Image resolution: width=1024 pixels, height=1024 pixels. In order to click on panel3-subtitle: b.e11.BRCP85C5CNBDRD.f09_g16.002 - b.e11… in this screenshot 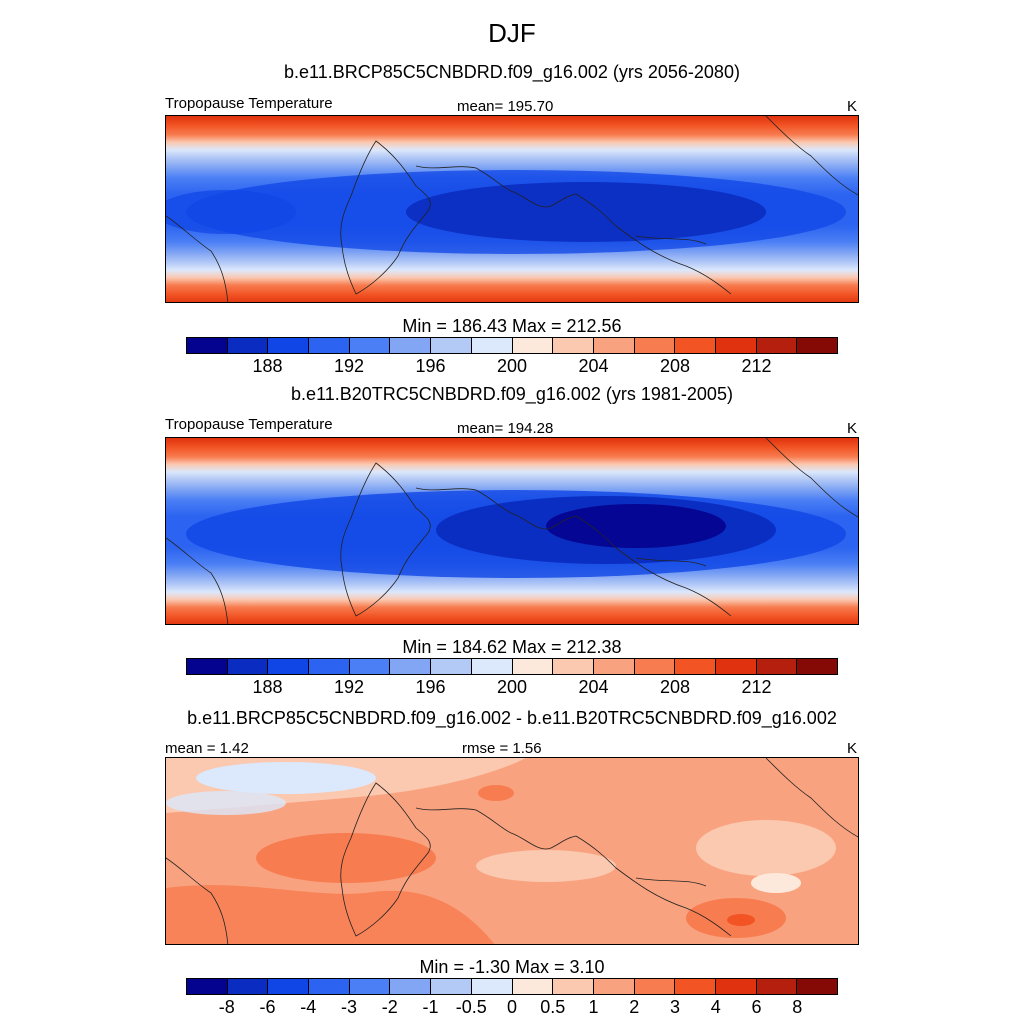, I will do `click(512, 718)`.